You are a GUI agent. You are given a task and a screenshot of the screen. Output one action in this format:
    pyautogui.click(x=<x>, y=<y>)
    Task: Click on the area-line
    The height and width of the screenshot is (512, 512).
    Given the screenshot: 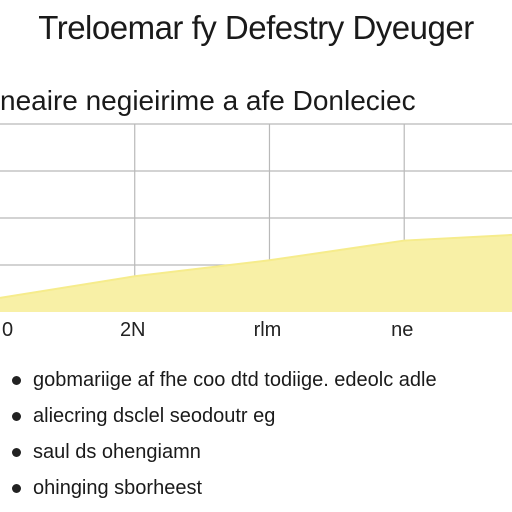 What is the action you would take?
    pyautogui.click(x=256, y=266)
    